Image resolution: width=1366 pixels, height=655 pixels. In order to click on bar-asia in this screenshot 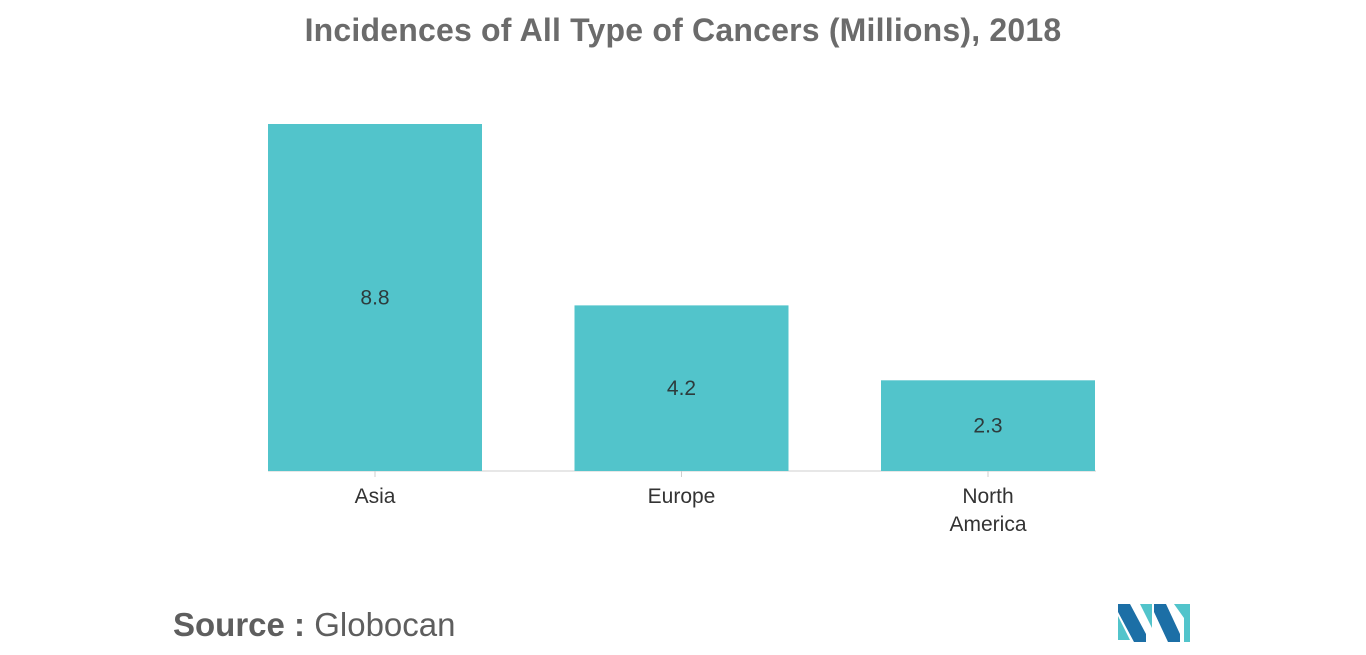, I will do `click(375, 297)`.